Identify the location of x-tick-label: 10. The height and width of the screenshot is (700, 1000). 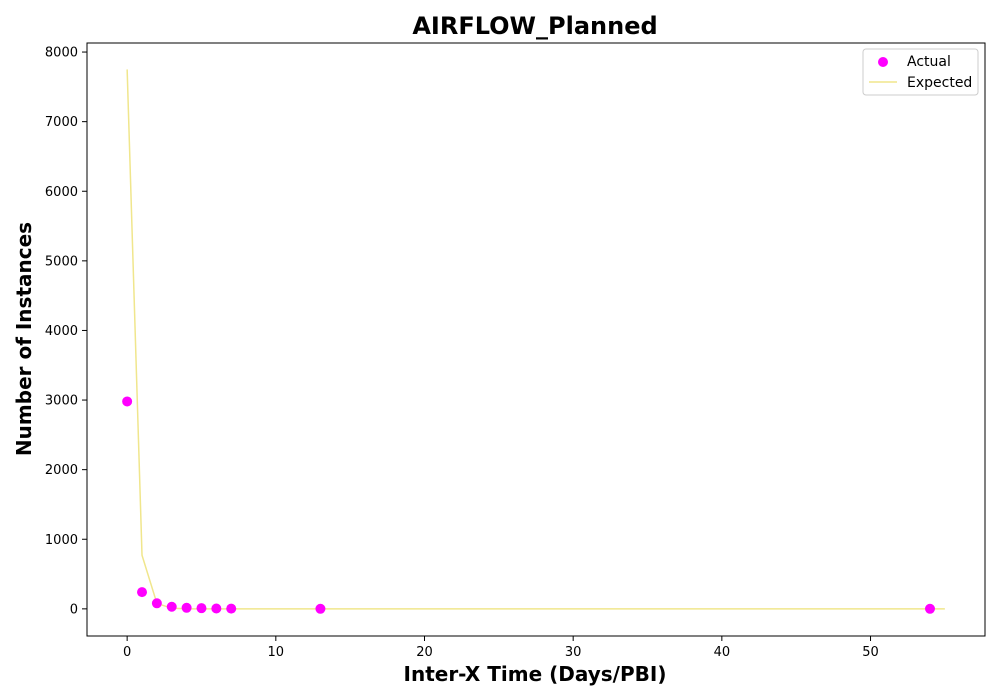
(276, 652).